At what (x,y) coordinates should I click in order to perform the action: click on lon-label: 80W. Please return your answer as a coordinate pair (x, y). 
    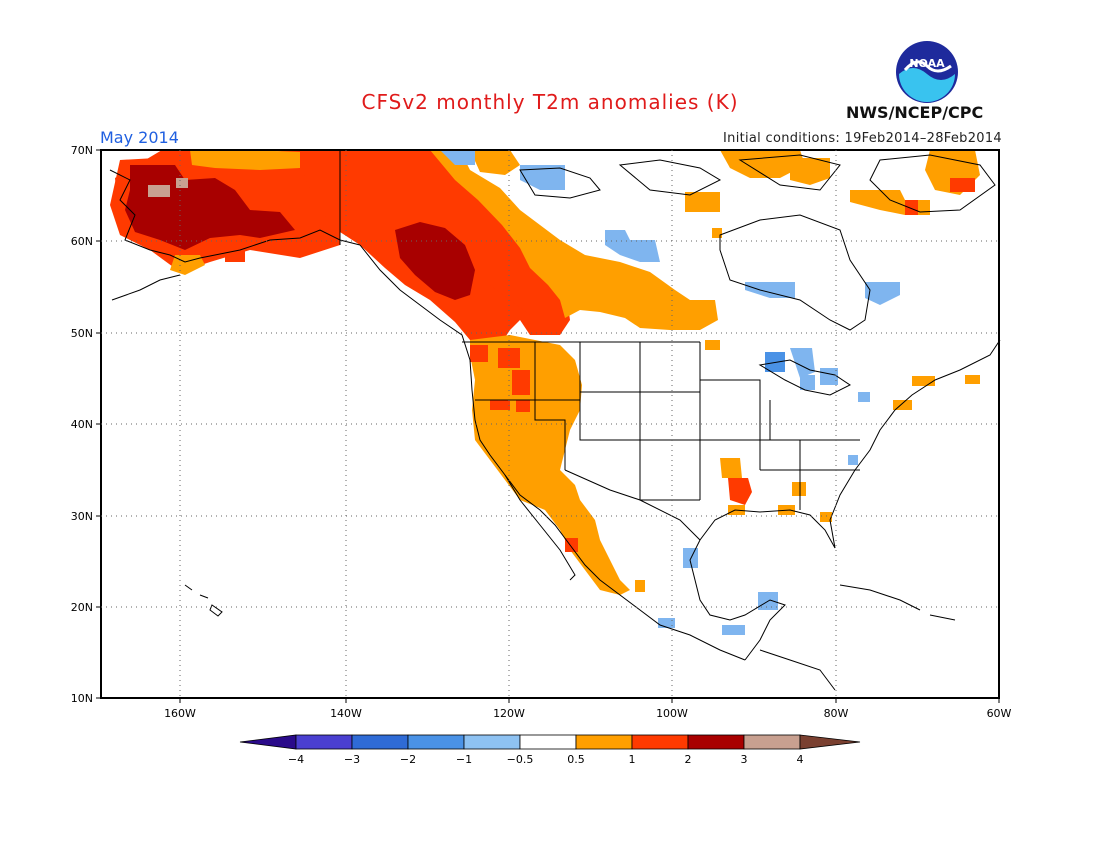
    Looking at the image, I should click on (836, 713).